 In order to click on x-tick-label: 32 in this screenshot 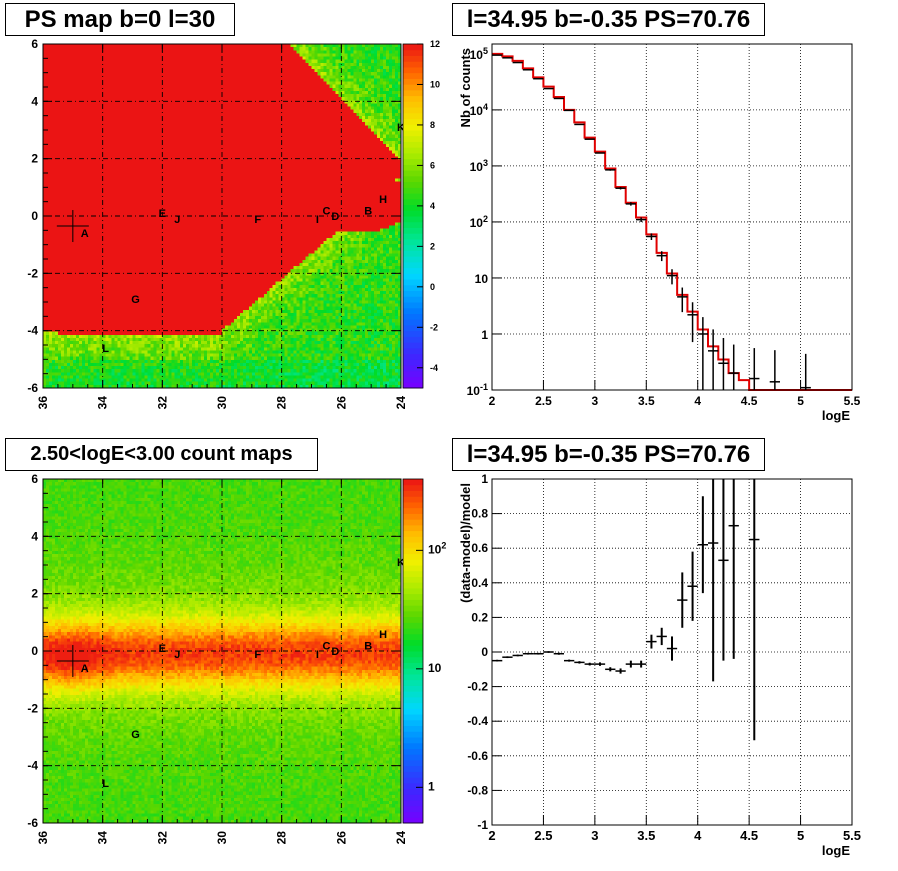, I will do `click(162, 838)`.